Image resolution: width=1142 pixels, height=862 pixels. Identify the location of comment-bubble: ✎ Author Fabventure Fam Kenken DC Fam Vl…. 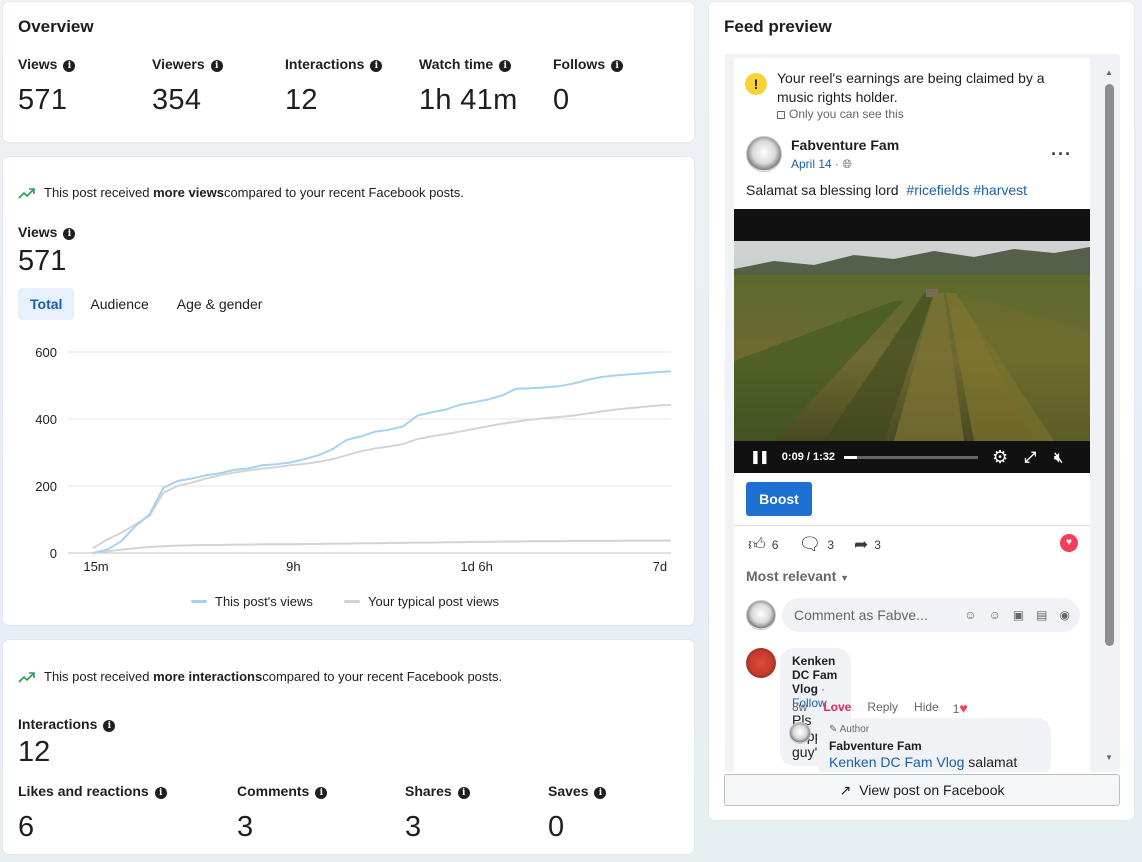
(934, 745).